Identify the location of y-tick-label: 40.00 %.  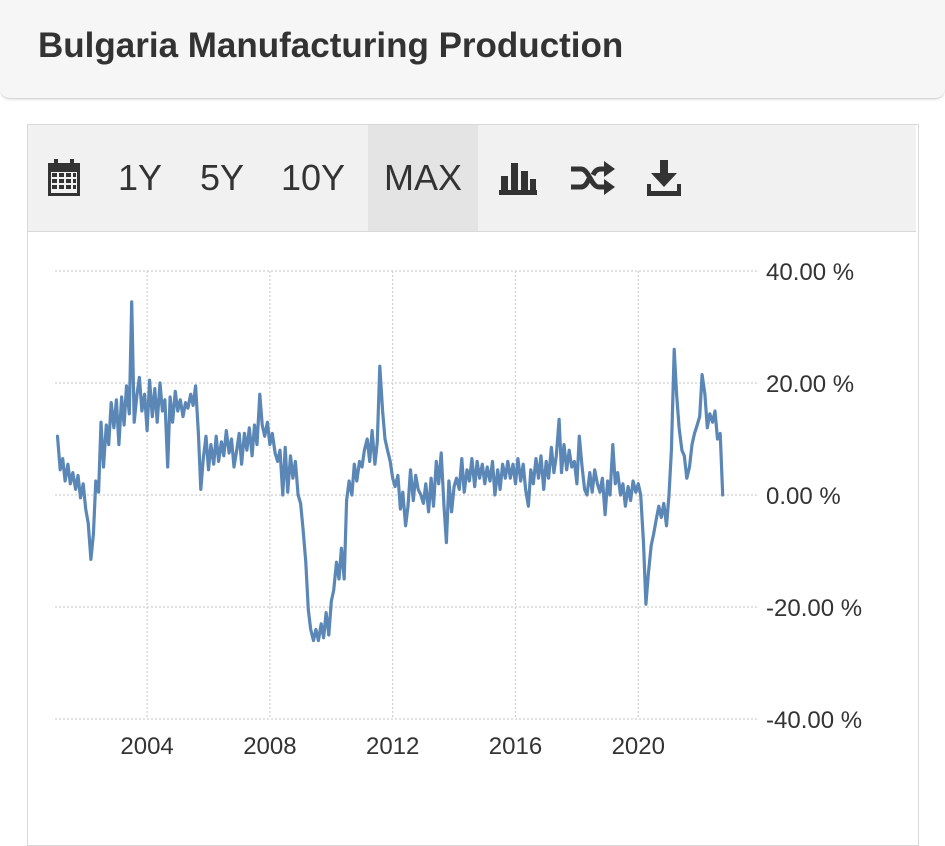
(810, 272).